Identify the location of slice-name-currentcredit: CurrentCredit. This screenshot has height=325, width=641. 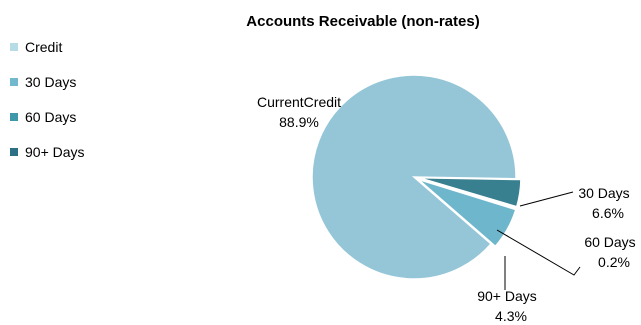
(299, 102).